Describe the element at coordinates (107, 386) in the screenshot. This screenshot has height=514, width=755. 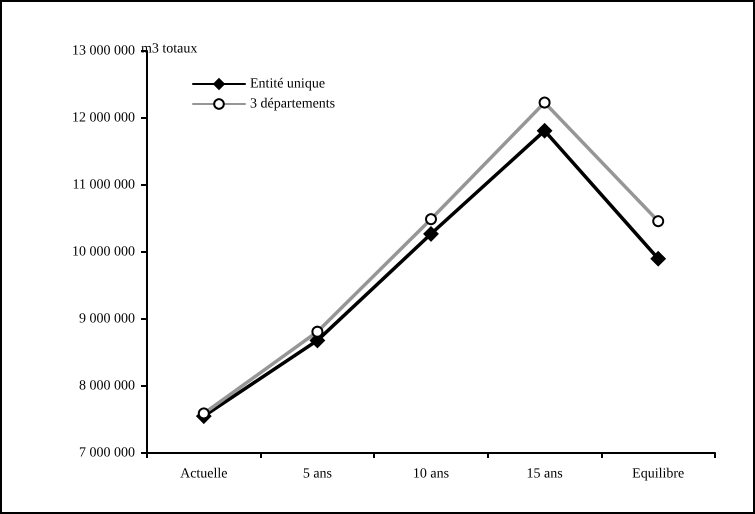
I see `y-tick-label: 8 000 000` at that location.